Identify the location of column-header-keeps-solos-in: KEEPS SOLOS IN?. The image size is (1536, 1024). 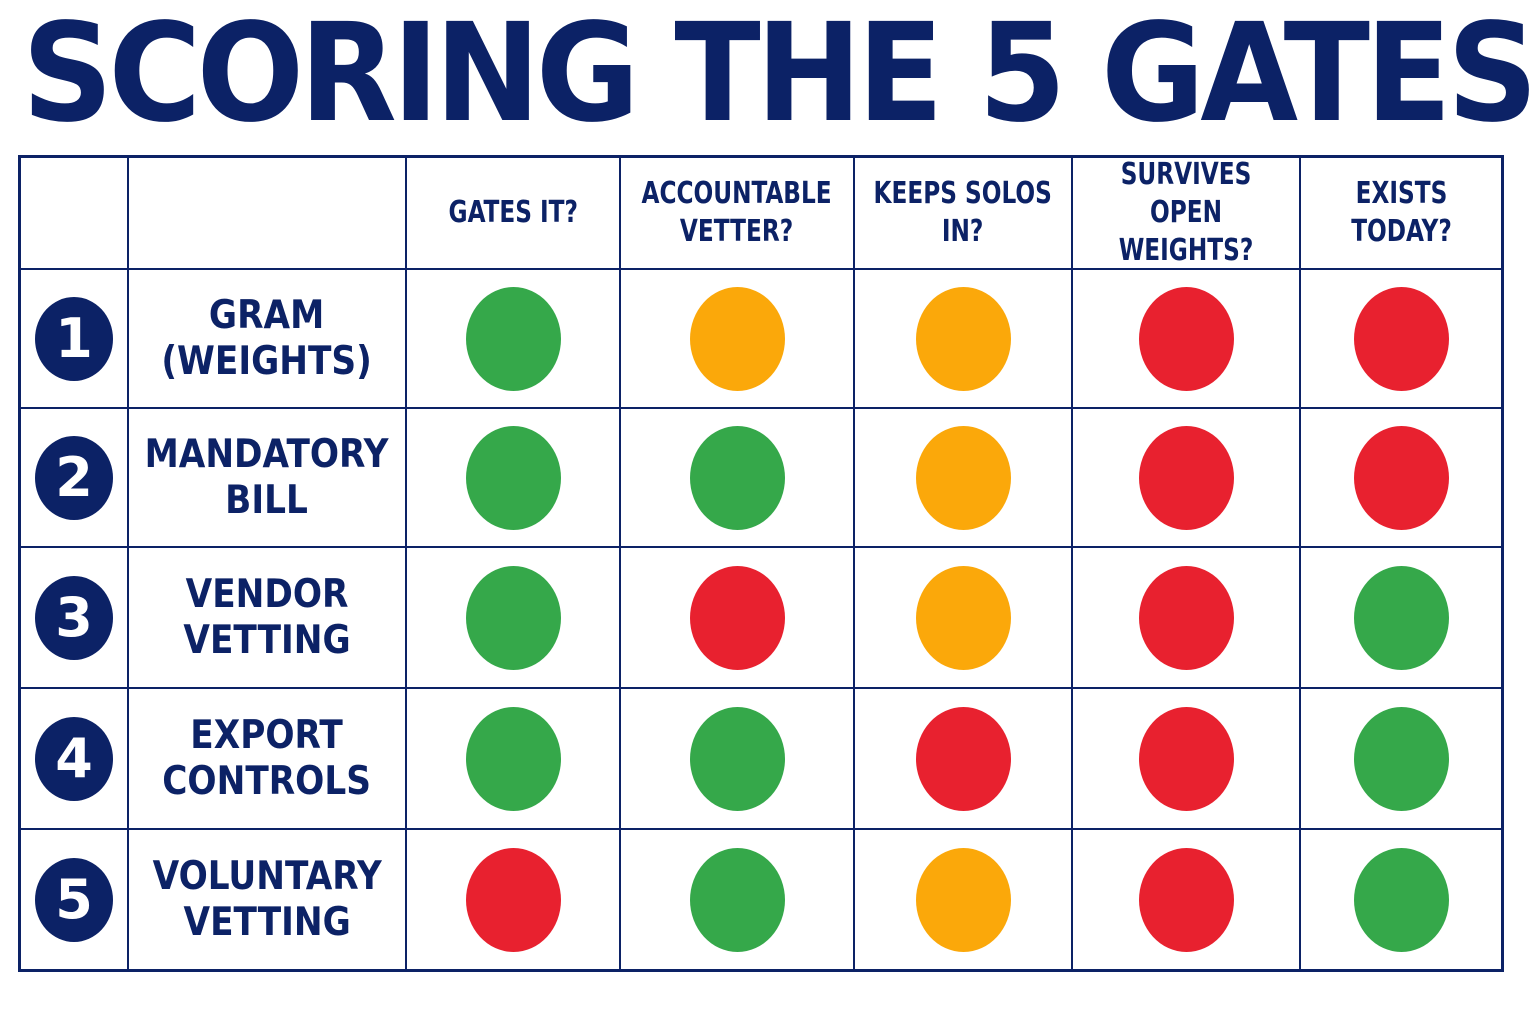
(964, 214).